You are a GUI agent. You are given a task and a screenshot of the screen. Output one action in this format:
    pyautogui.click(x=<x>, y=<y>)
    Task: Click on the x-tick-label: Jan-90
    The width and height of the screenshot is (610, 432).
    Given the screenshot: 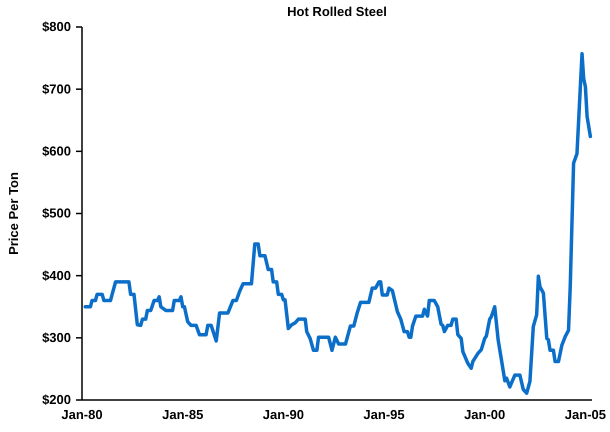 What is the action you would take?
    pyautogui.click(x=283, y=414)
    